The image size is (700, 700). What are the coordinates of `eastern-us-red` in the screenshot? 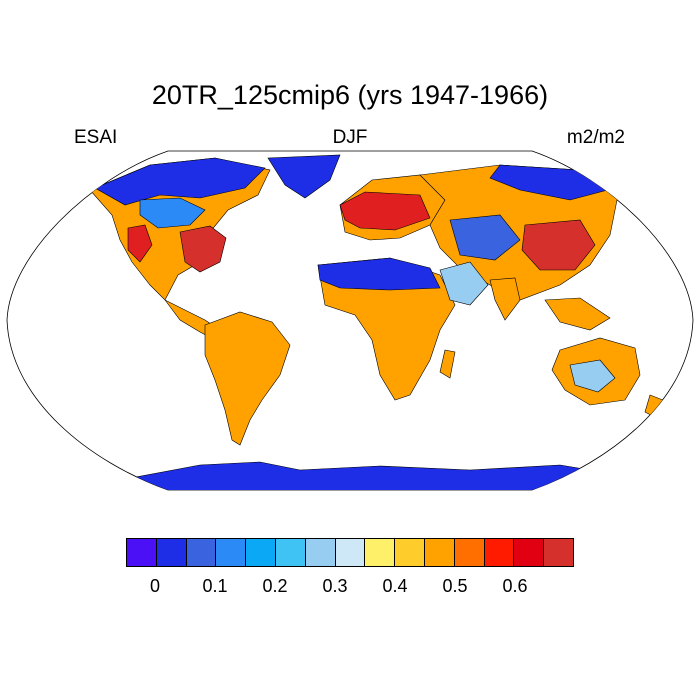 It's located at (203, 249).